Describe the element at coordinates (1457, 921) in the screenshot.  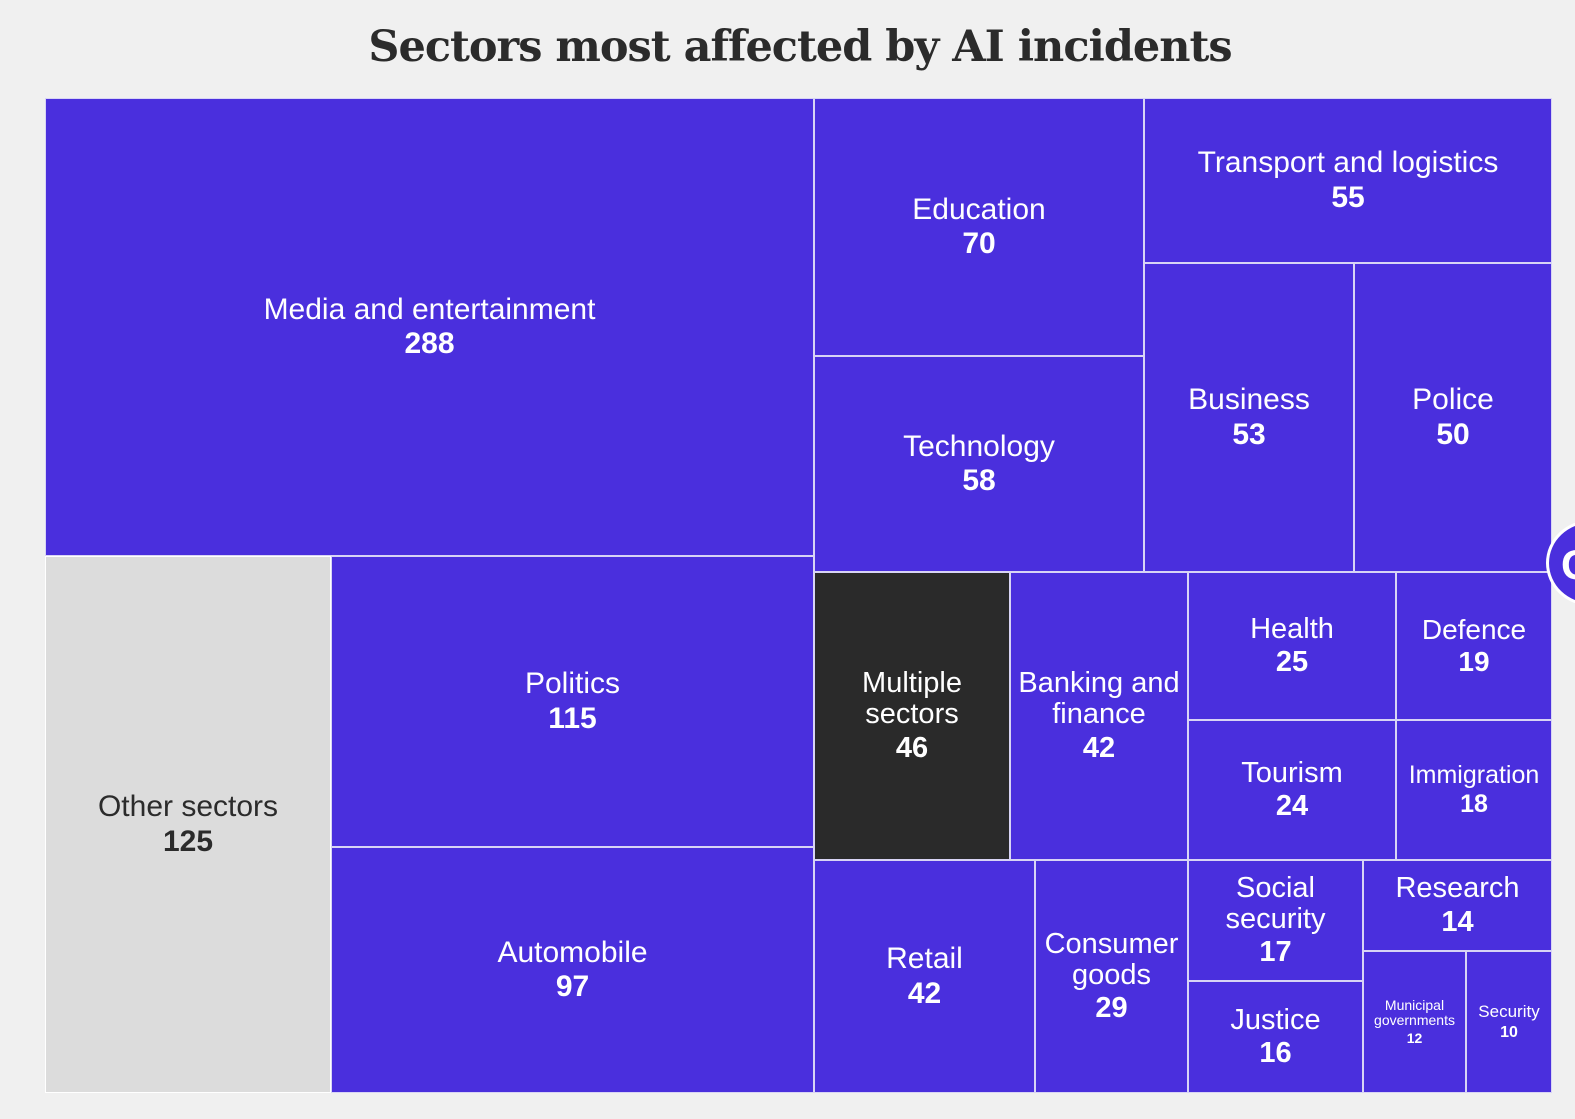
I see `tile-value: 14` at that location.